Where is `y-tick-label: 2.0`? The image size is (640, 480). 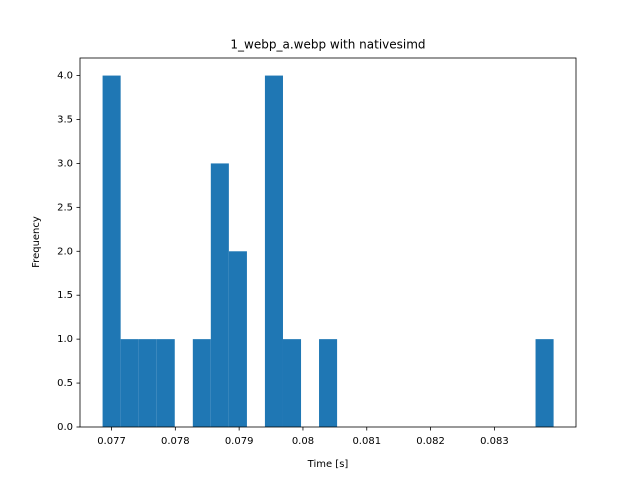
y-tick-label: 2.0 is located at coordinates (65, 251).